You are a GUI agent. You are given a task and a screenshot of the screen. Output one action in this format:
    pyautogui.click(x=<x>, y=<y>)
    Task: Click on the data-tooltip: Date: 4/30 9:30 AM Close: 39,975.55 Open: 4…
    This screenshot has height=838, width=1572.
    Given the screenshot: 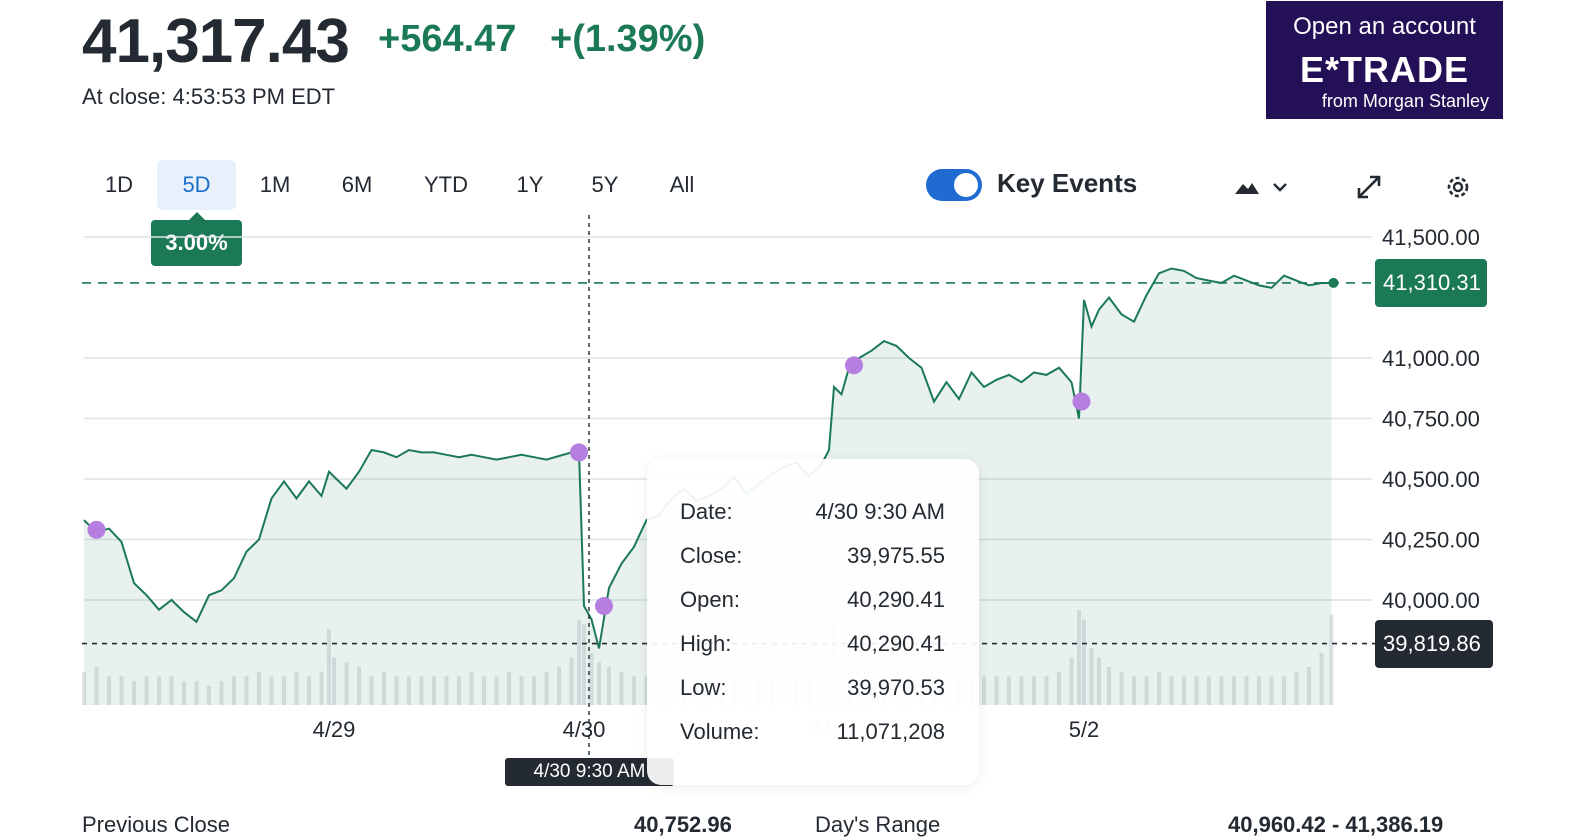 What is the action you would take?
    pyautogui.click(x=813, y=622)
    